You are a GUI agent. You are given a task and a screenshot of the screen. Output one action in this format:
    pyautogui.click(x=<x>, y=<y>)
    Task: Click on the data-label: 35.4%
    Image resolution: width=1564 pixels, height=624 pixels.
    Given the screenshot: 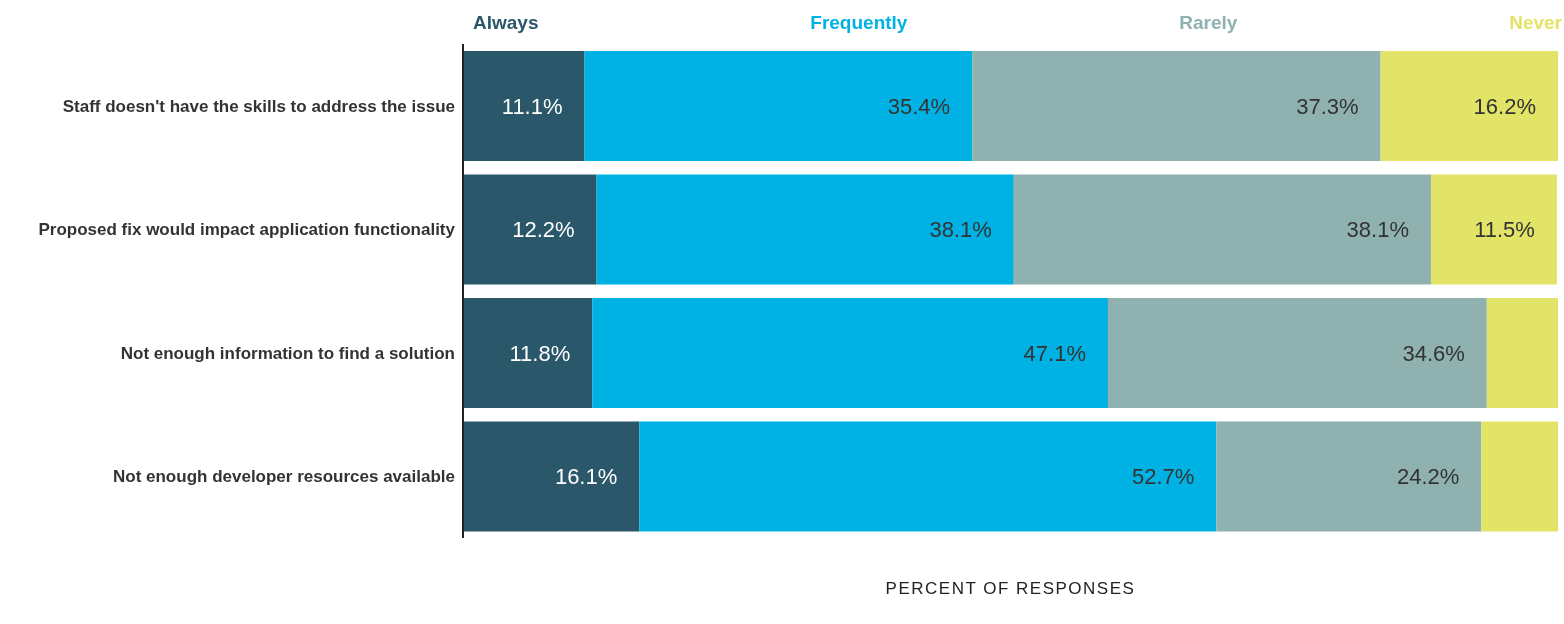 What is the action you would take?
    pyautogui.click(x=919, y=106)
    